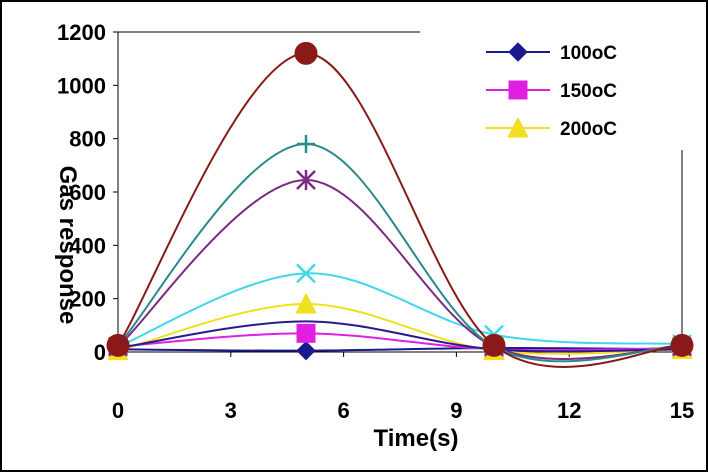 The image size is (708, 472). What do you see at coordinates (588, 91) in the screenshot?
I see `legend-label: 150oC` at bounding box center [588, 91].